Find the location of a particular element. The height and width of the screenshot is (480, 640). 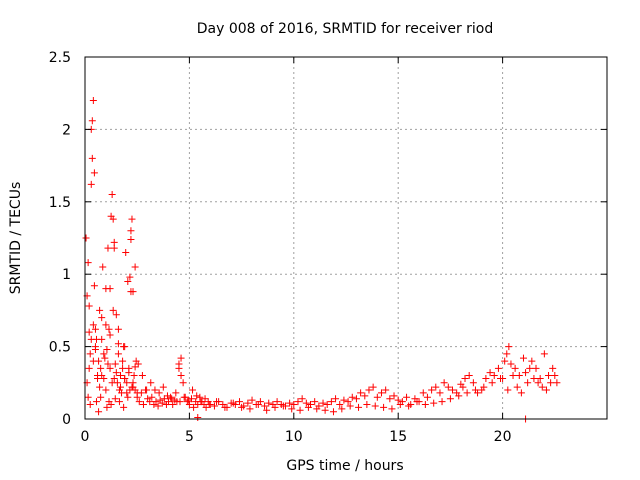

y-axis-label: SRMTID / TECUs is located at coordinates (16, 238).